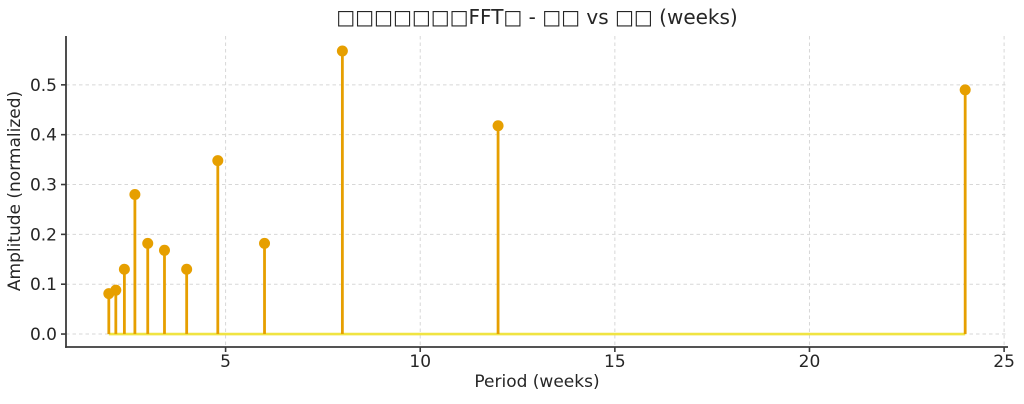 This screenshot has width=1024, height=404. What do you see at coordinates (43, 285) in the screenshot?
I see `y-tick-label: 0.1` at bounding box center [43, 285].